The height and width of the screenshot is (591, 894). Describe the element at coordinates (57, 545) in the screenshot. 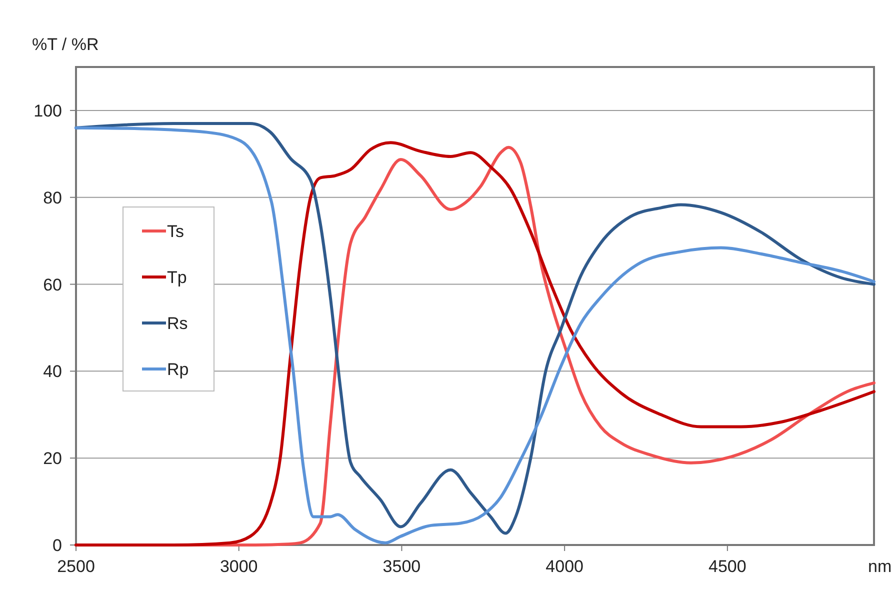

I see `y-tick-label: 0` at that location.